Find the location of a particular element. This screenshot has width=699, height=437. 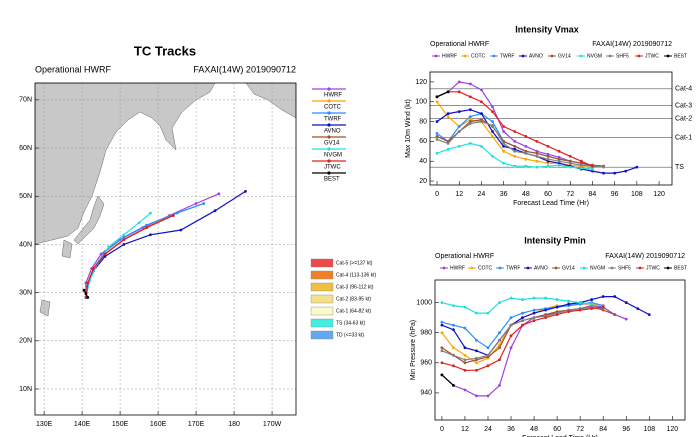

y-axis-label: Max 10m Wind (kt) is located at coordinates (408, 128).